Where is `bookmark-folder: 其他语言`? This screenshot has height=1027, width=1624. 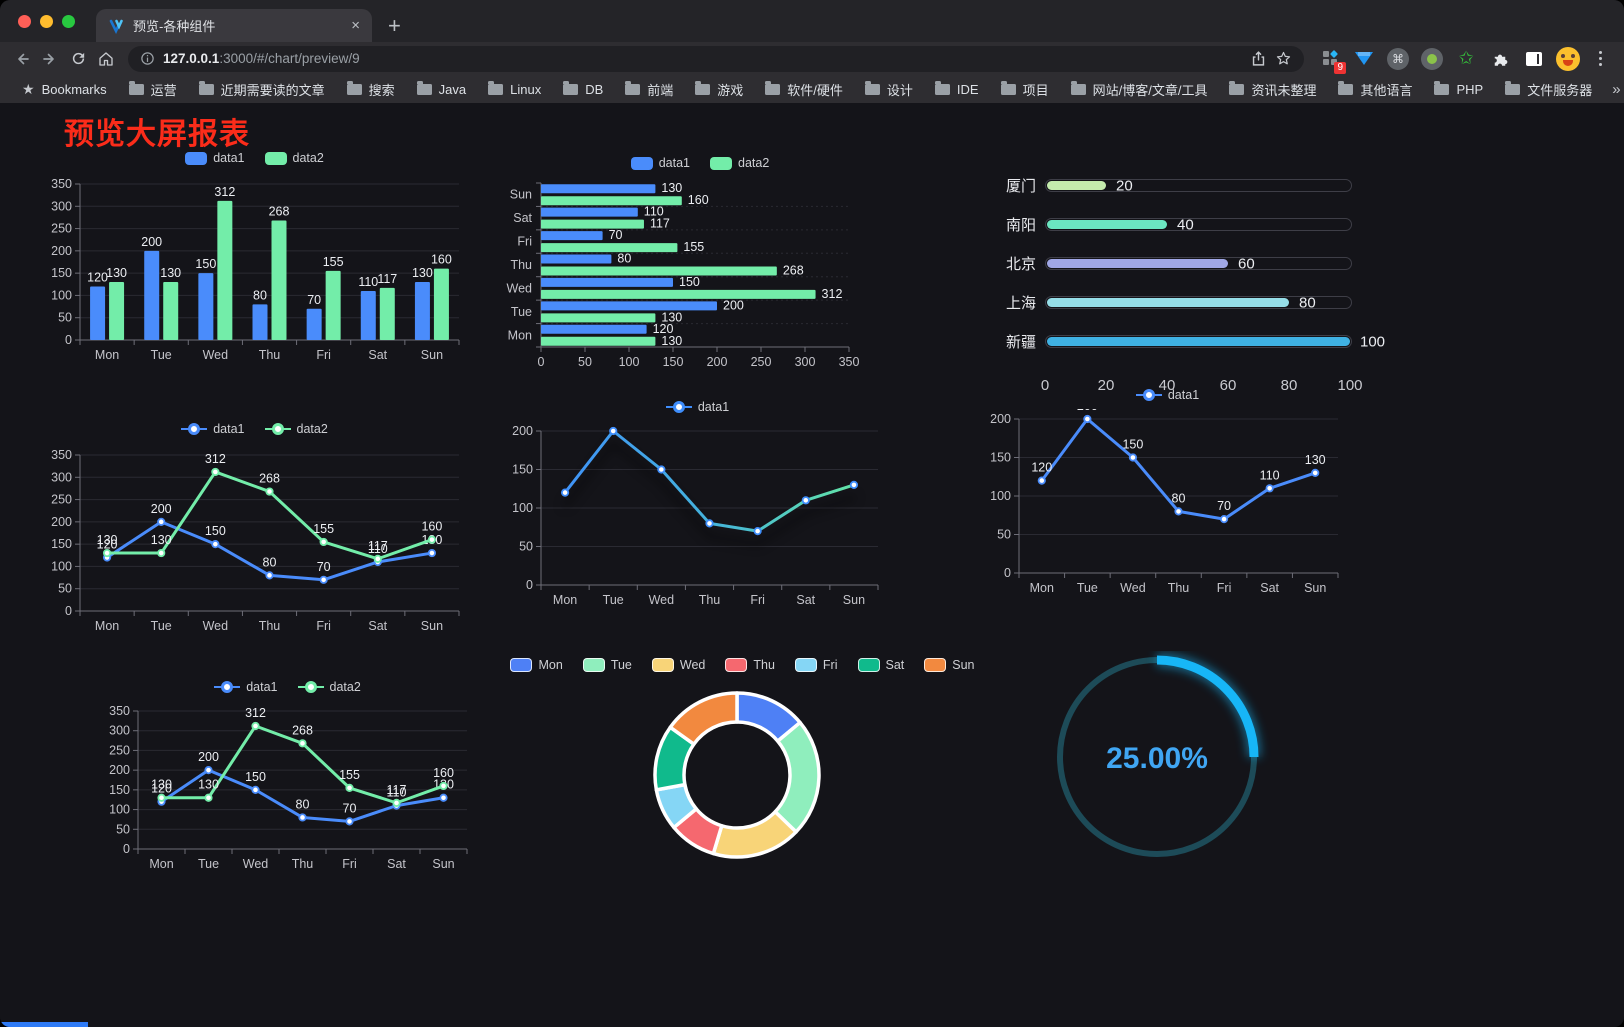 bookmark-folder: 其他语言 is located at coordinates (1375, 89).